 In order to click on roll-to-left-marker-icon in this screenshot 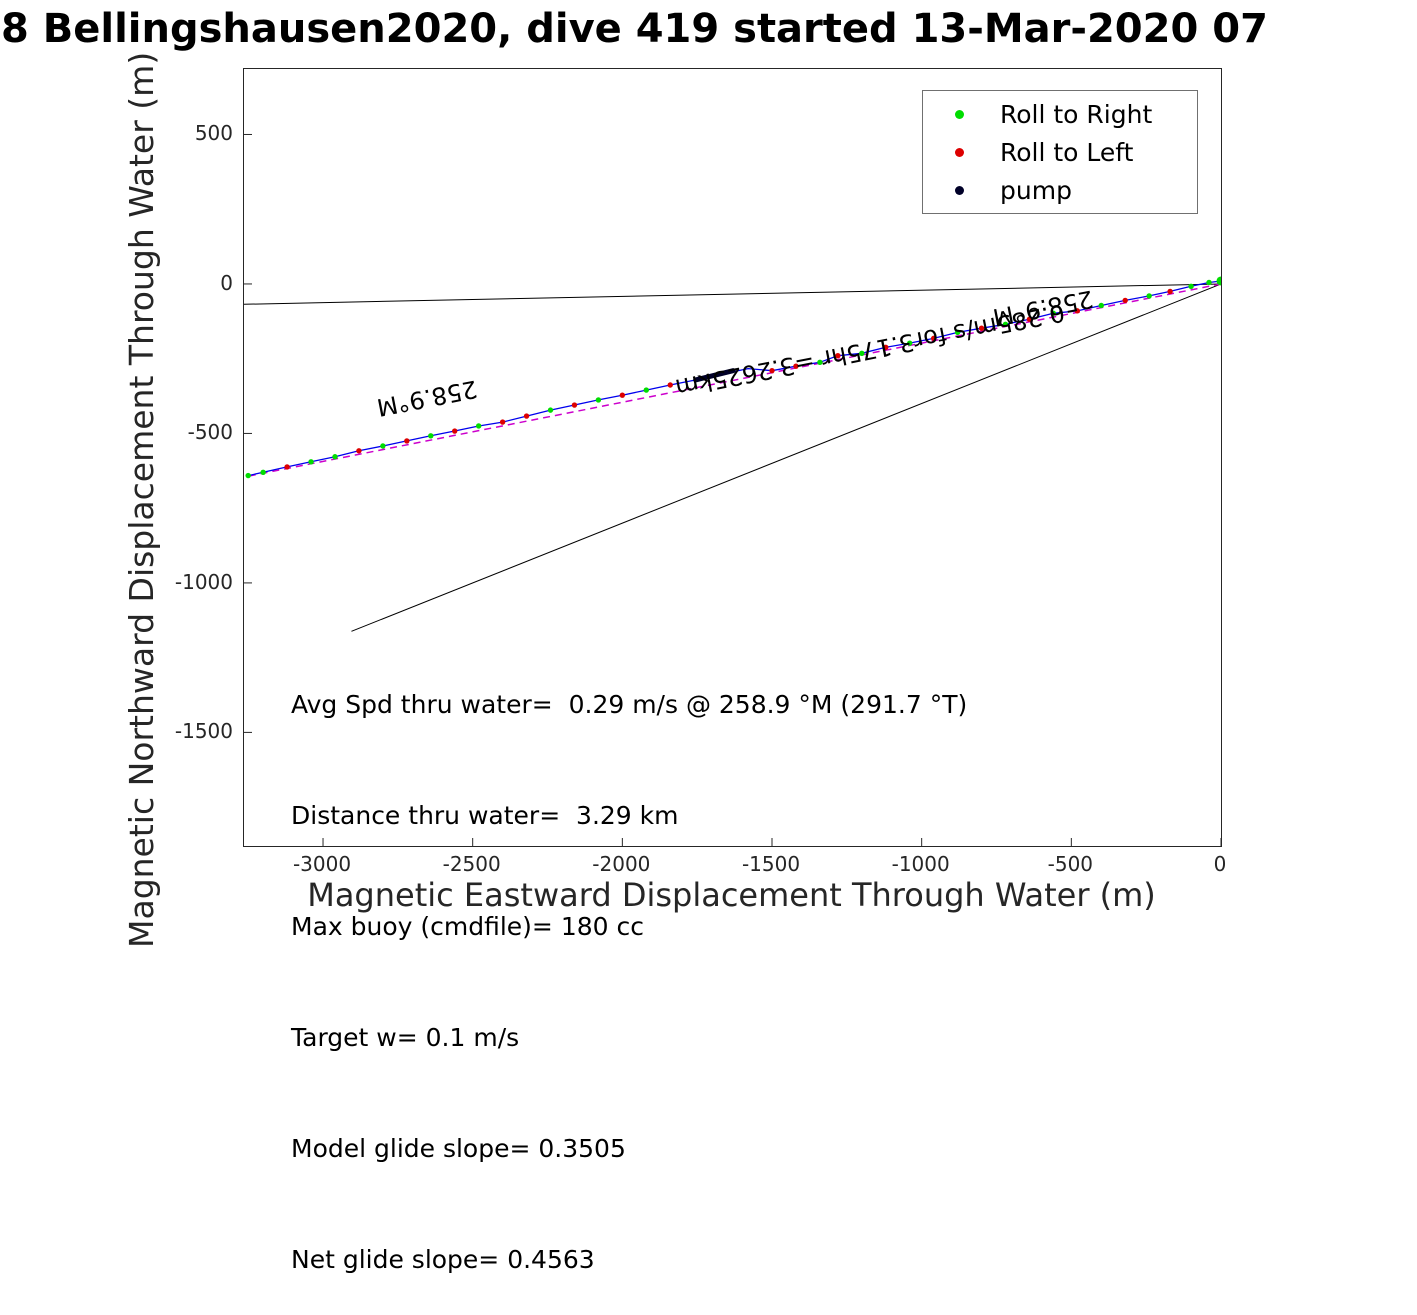, I will do `click(959, 152)`.